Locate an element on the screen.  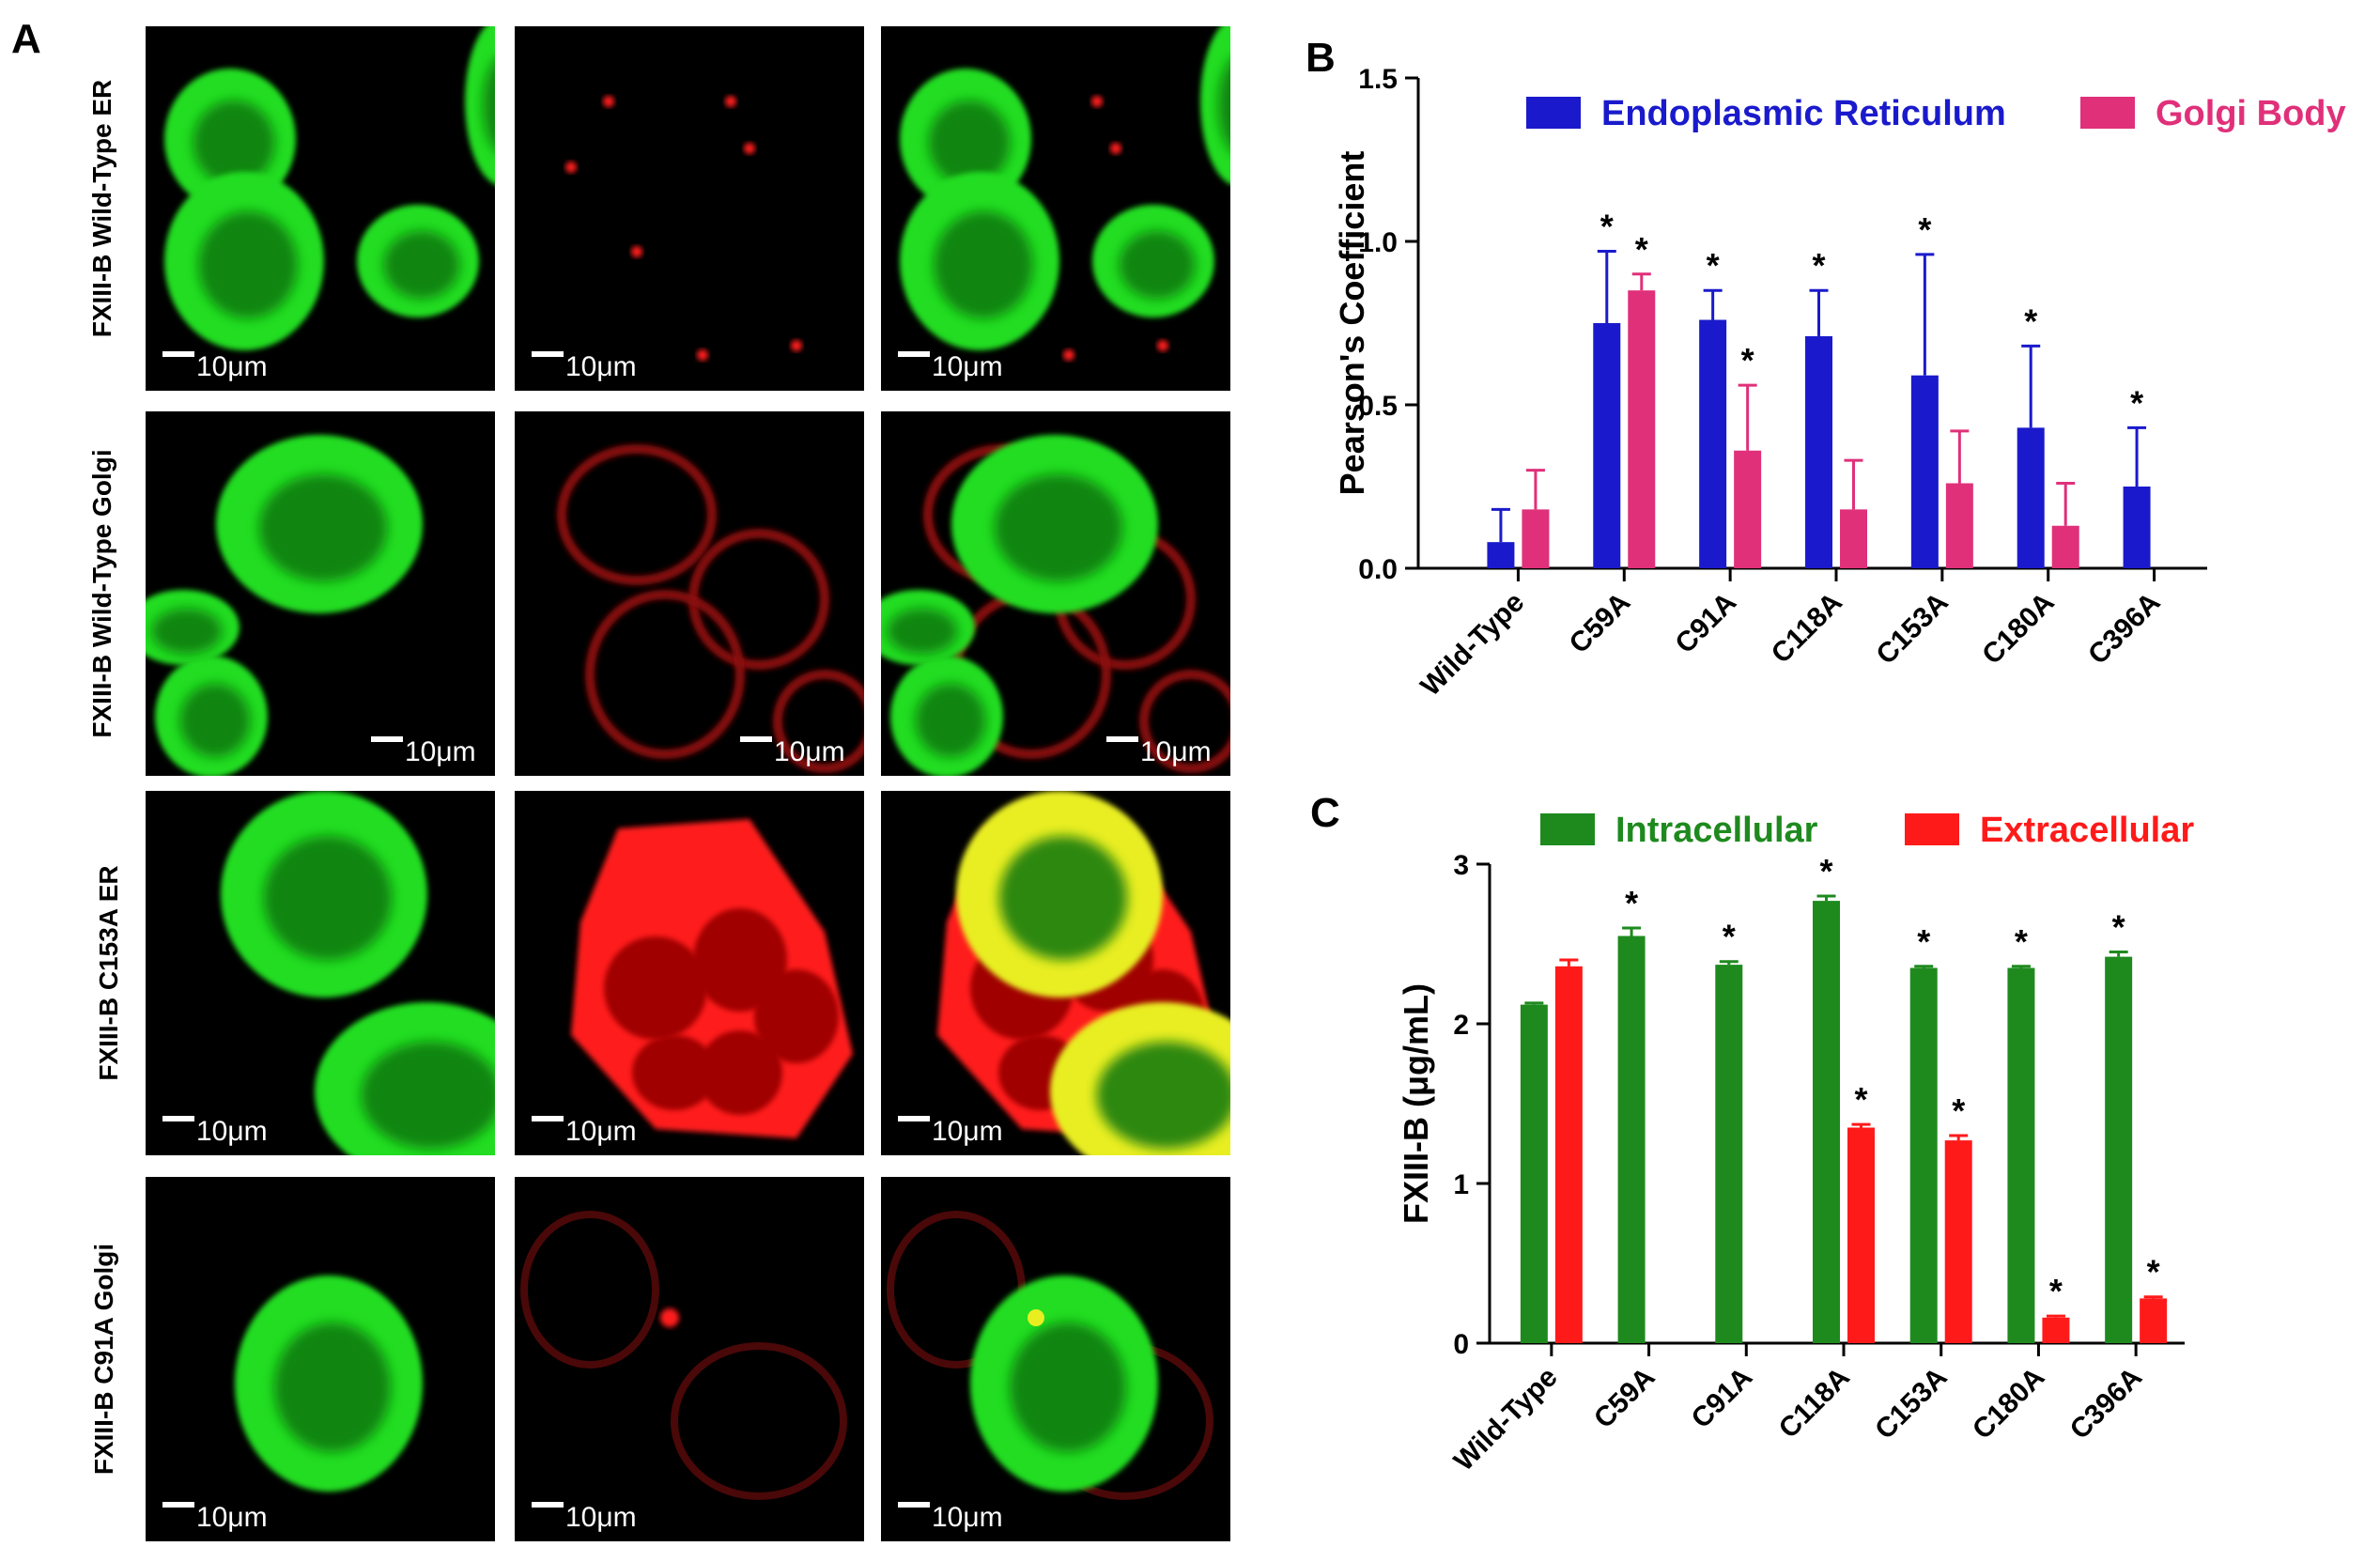
micrograph-row-label: FXIII-B Wild-Type ER is located at coordinates (101, 209).